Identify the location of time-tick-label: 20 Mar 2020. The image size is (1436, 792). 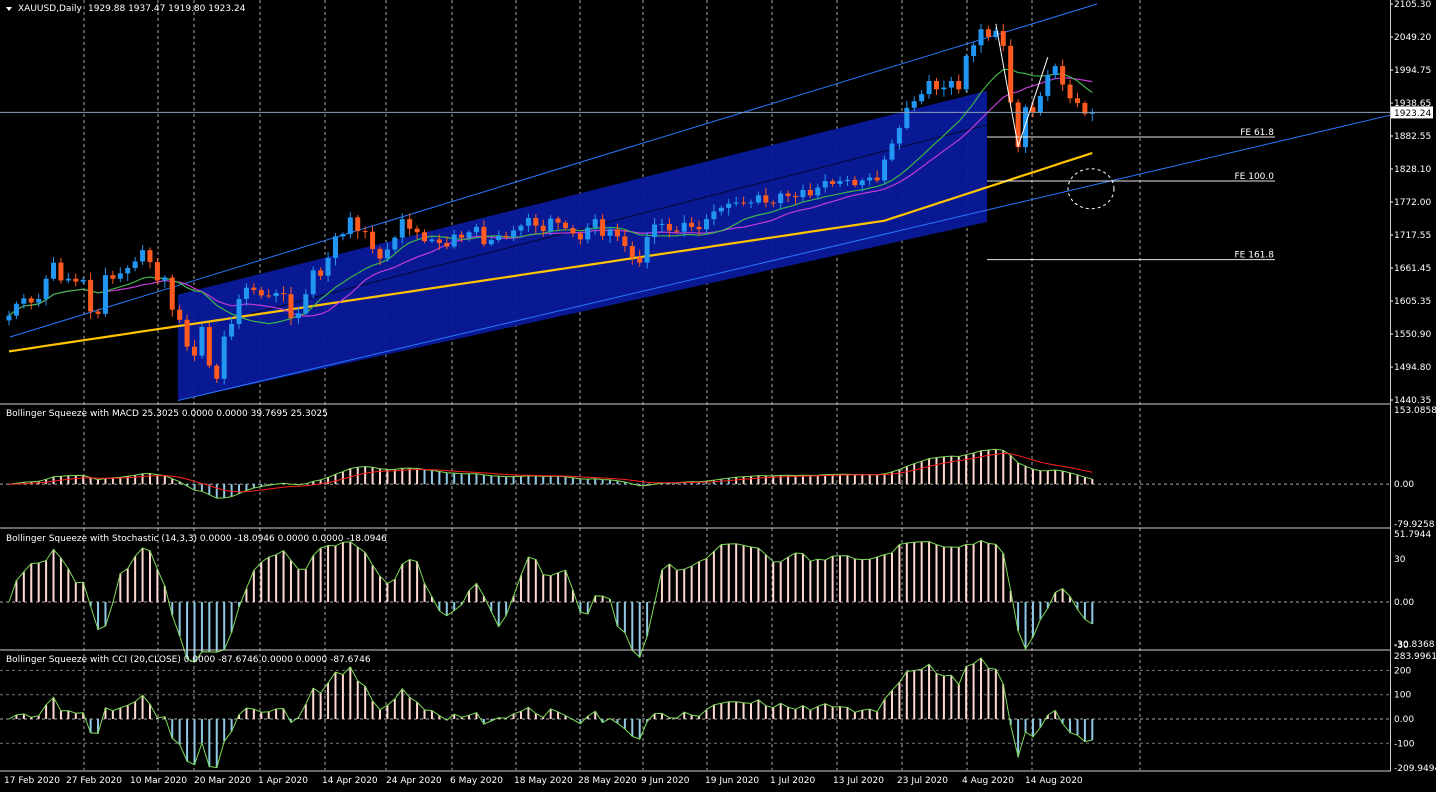
(222, 781).